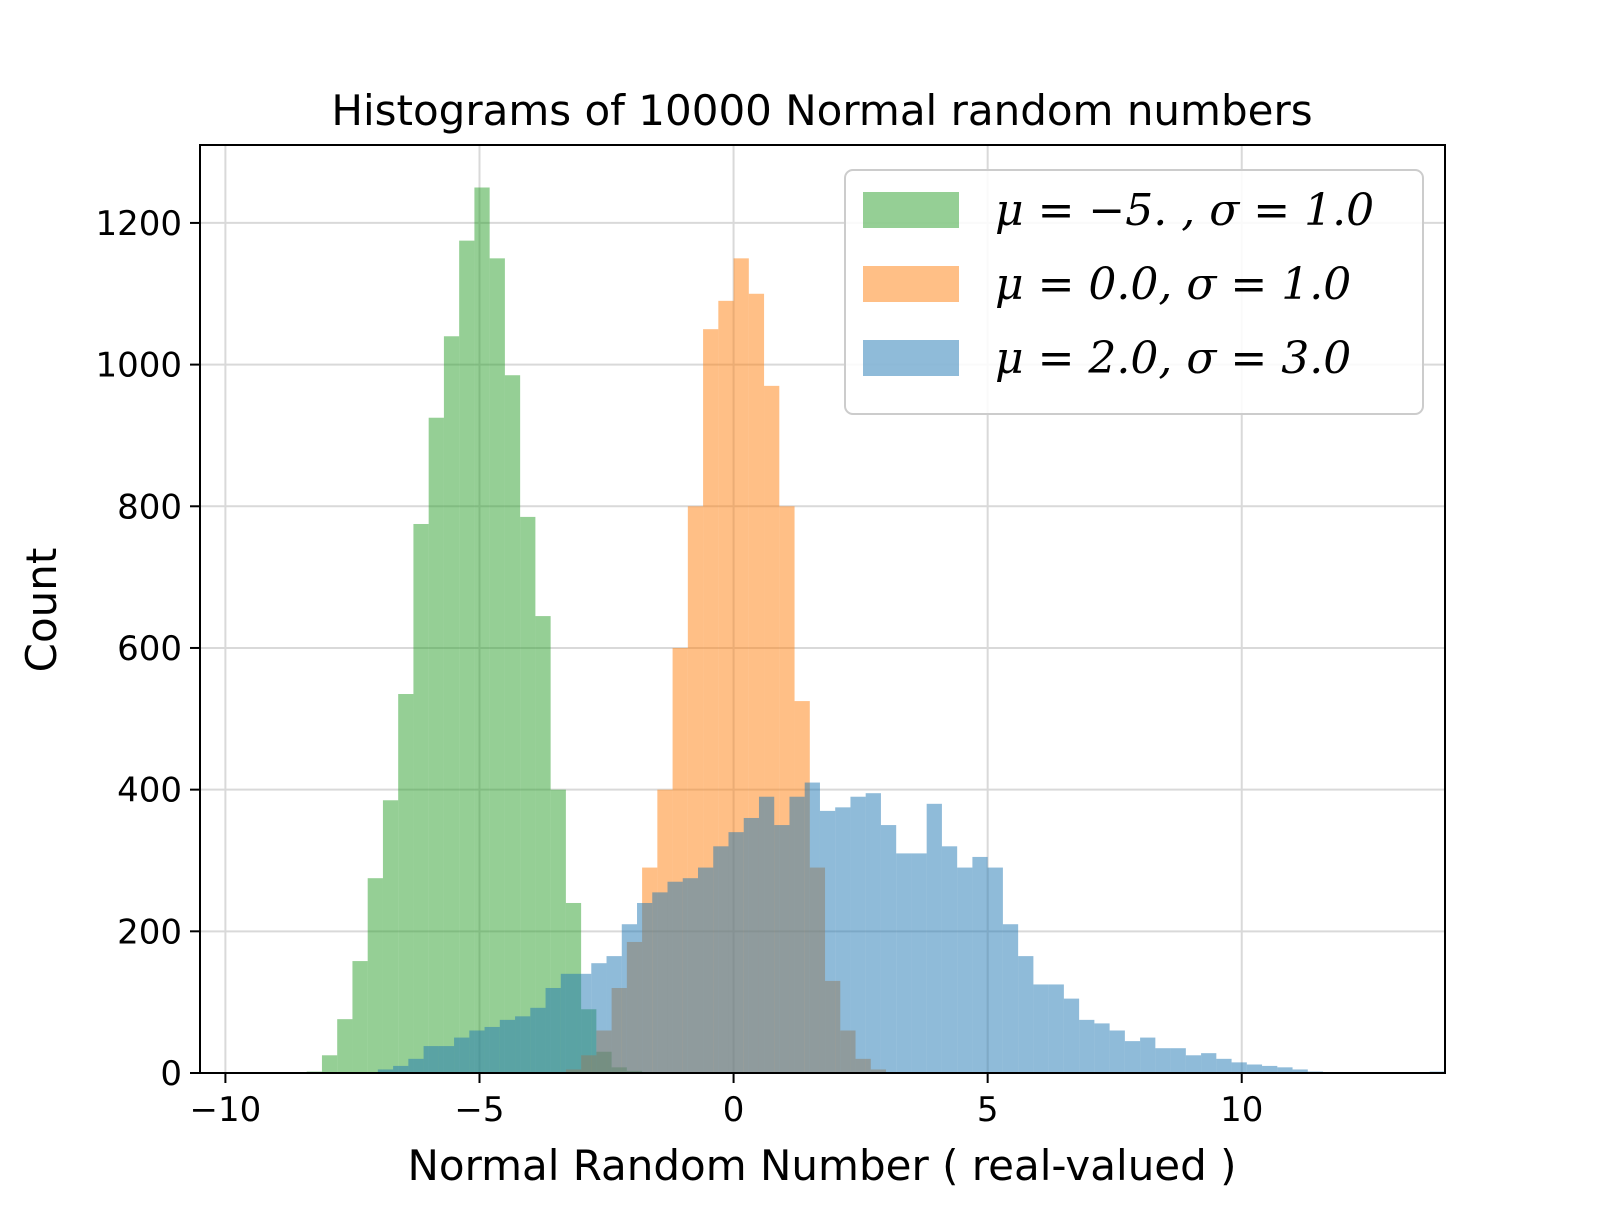 The height and width of the screenshot is (1205, 1600). I want to click on x-tick-label: 10, so click(1241, 1110).